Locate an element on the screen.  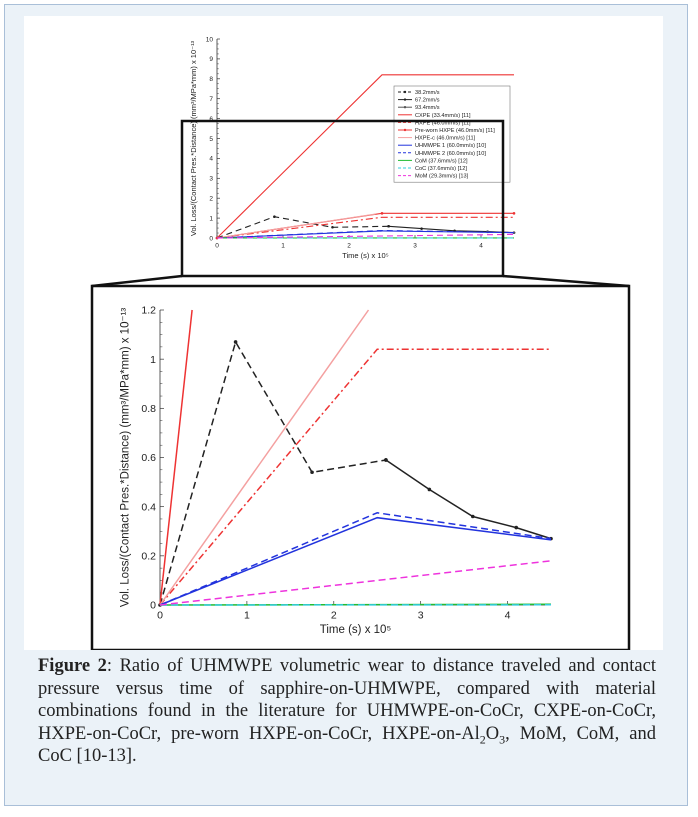
zoom-y-tick-label: 1 is located at coordinates (153, 360).